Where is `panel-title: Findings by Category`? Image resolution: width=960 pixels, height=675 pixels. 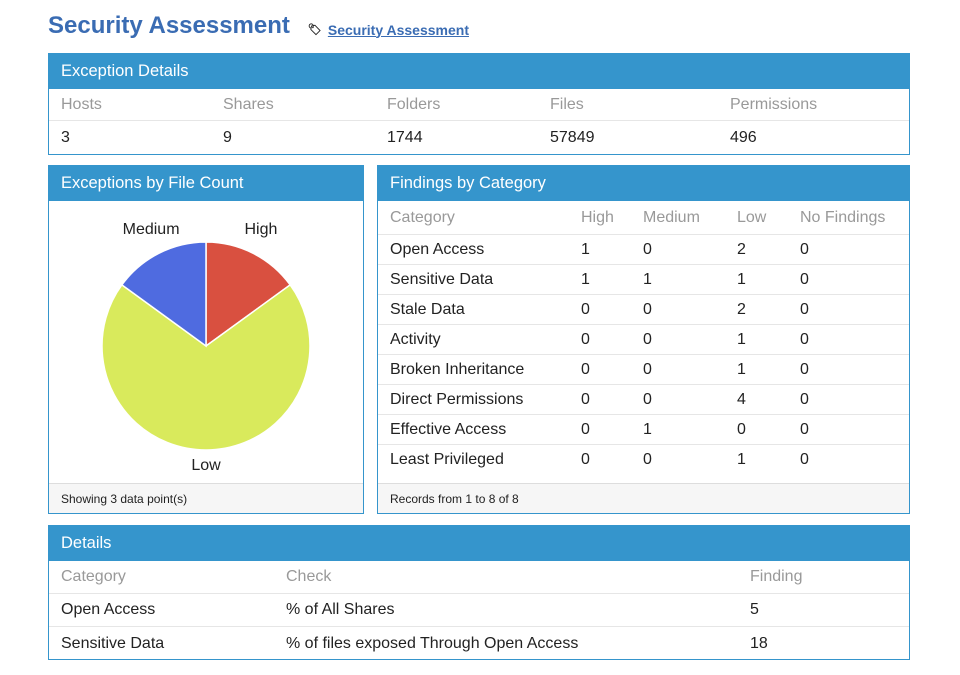
panel-title: Findings by Category is located at coordinates (643, 183).